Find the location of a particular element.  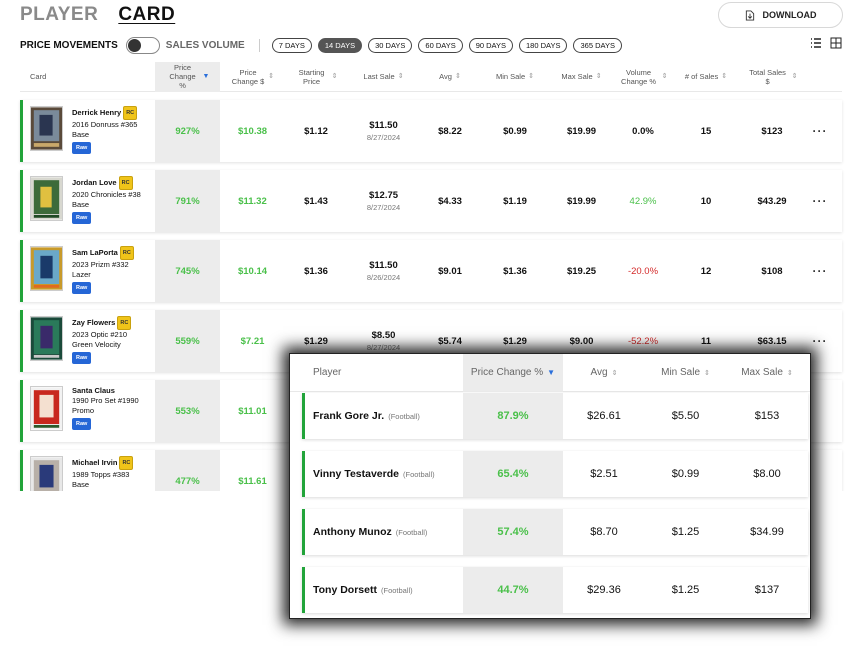

th-num-sales: # of Sales ⇕ is located at coordinates (706, 76).